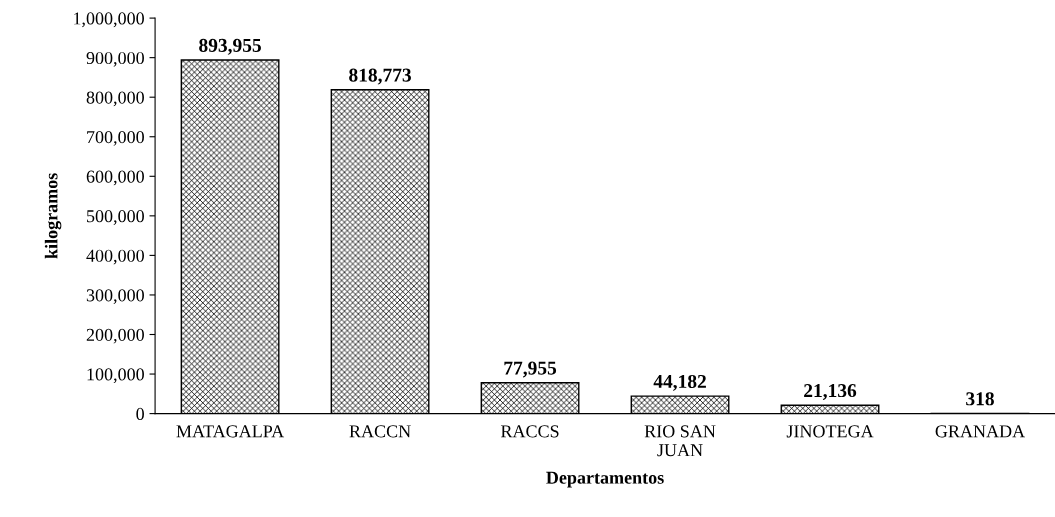  Describe the element at coordinates (115, 217) in the screenshot. I see `y-tick-label: 500,000` at that location.